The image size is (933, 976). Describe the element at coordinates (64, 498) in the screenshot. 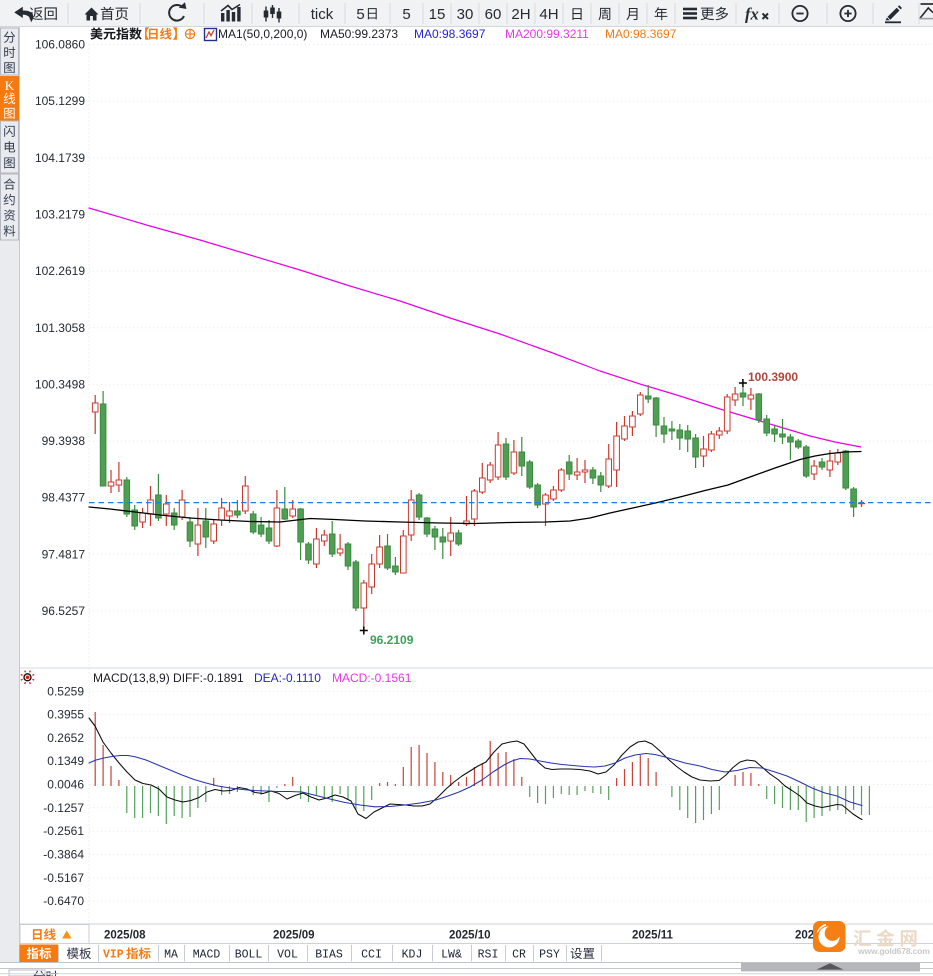

I see `svg-text: 98.4377` at that location.